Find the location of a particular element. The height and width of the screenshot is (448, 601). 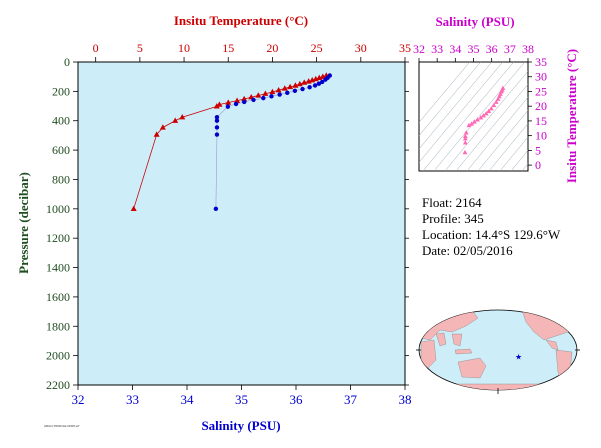

salinity-axis-title: Salinity (PSU) is located at coordinates (240, 425).